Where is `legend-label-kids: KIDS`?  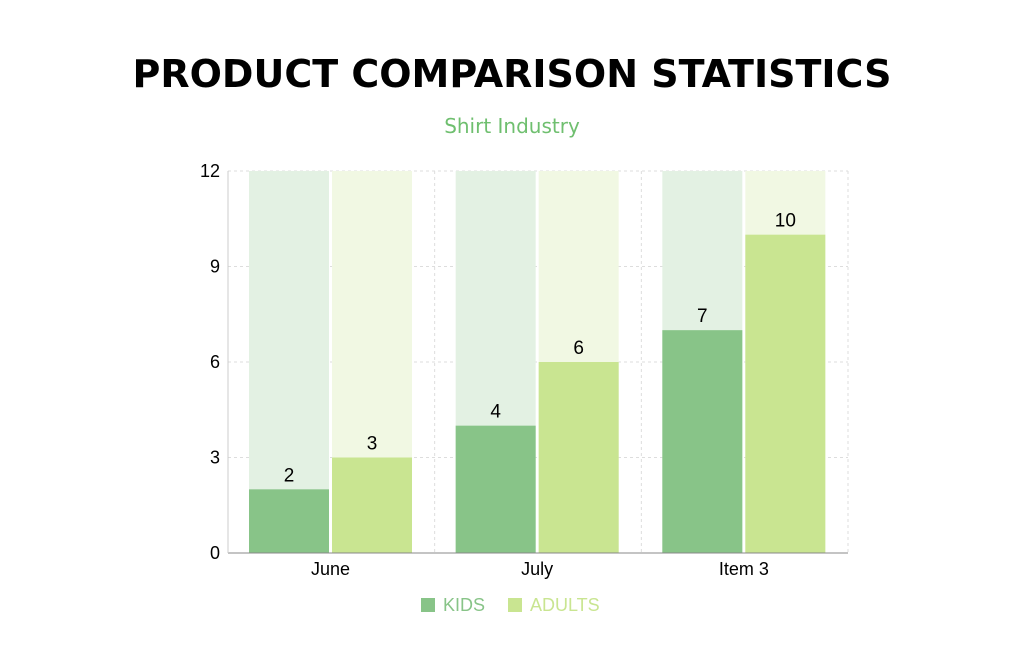 legend-label-kids: KIDS is located at coordinates (464, 605).